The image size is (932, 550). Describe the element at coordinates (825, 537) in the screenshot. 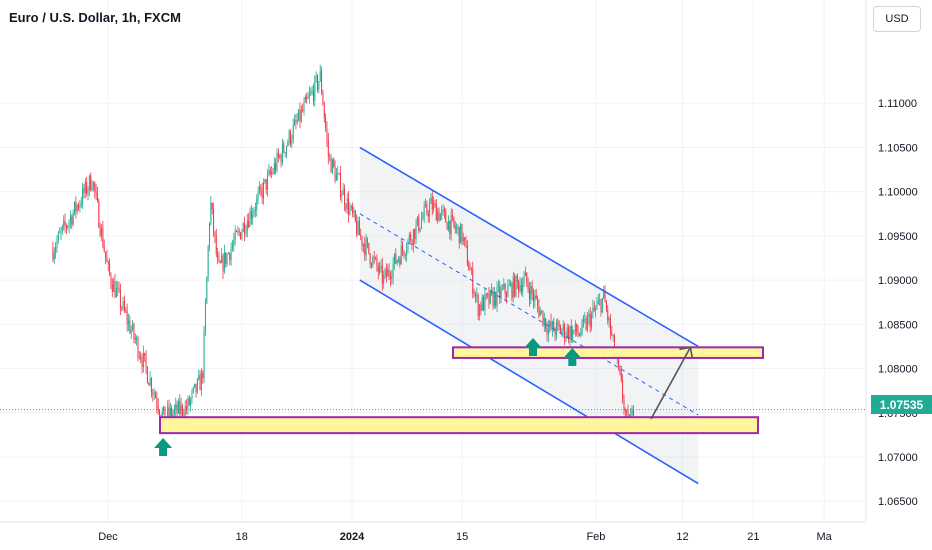

I see `time-tick-label: Ma` at that location.